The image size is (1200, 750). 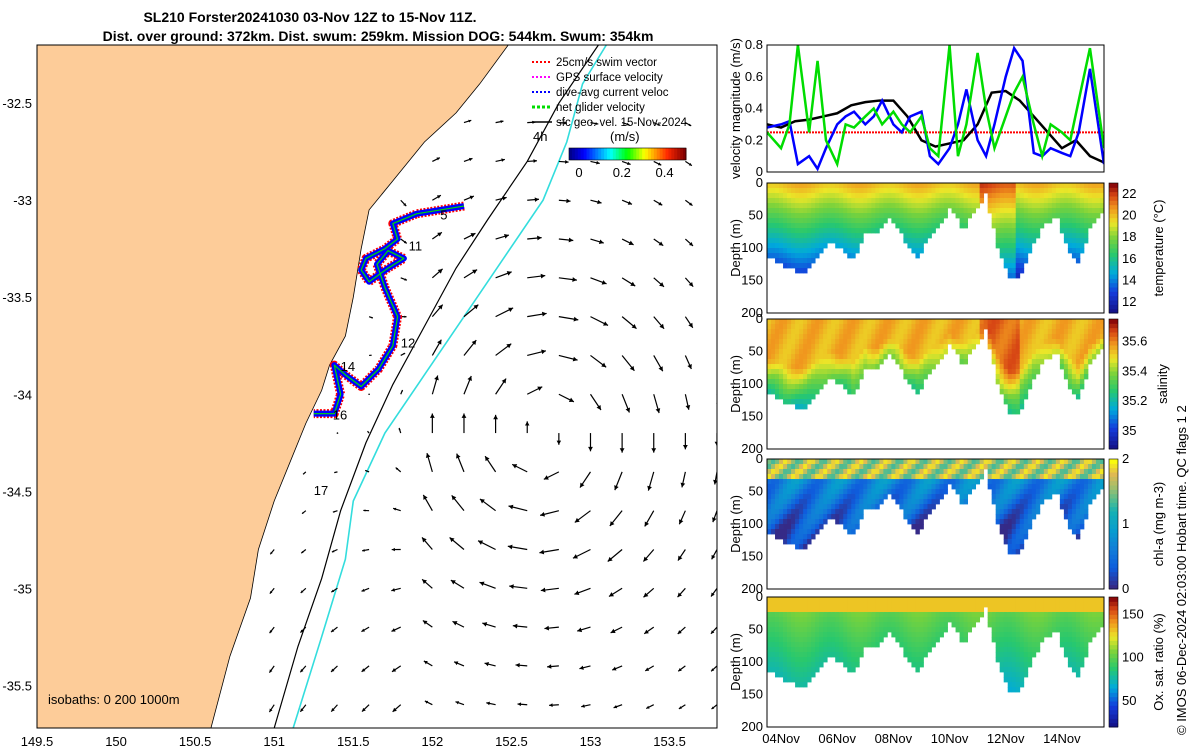 What do you see at coordinates (754, 44) in the screenshot?
I see `velocity-y-tick: 0.8` at bounding box center [754, 44].